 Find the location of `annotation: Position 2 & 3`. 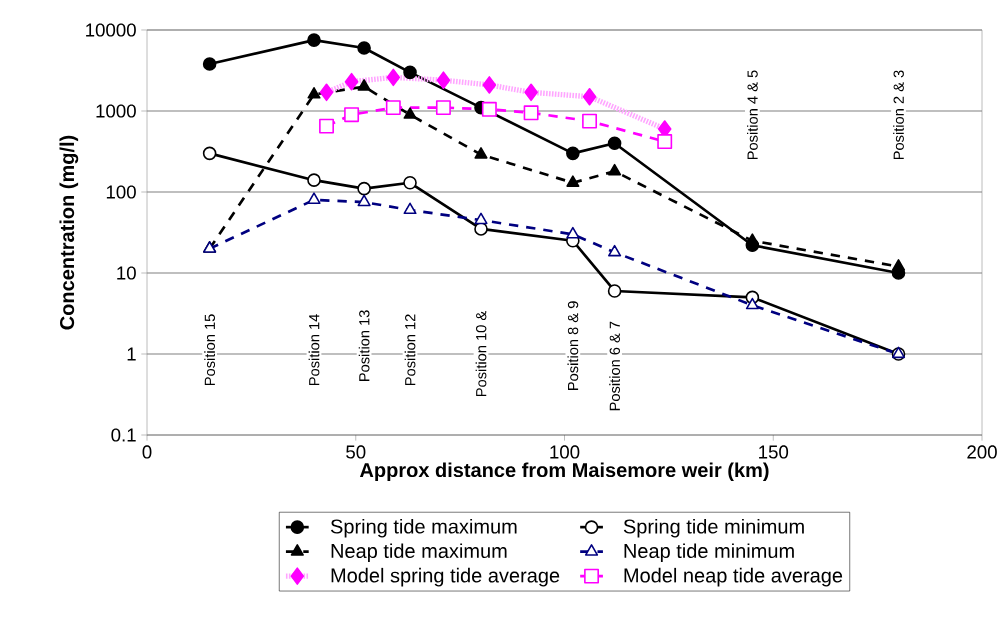

annotation: Position 2 & 3 is located at coordinates (898, 115).